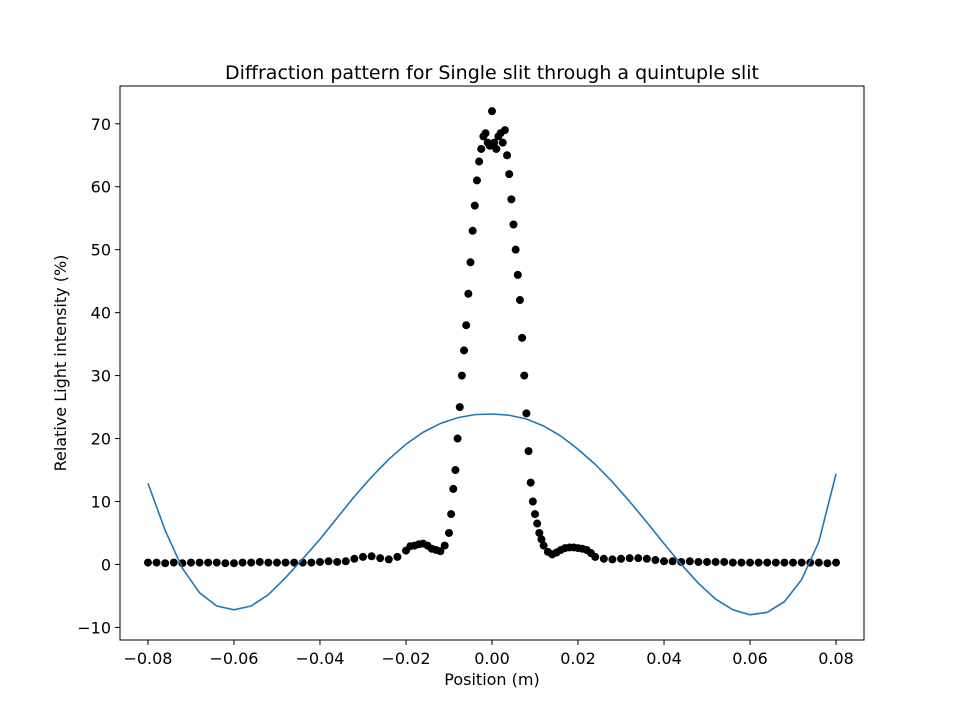 The height and width of the screenshot is (720, 960). What do you see at coordinates (101, 376) in the screenshot?
I see `y-tick-label: 30` at bounding box center [101, 376].